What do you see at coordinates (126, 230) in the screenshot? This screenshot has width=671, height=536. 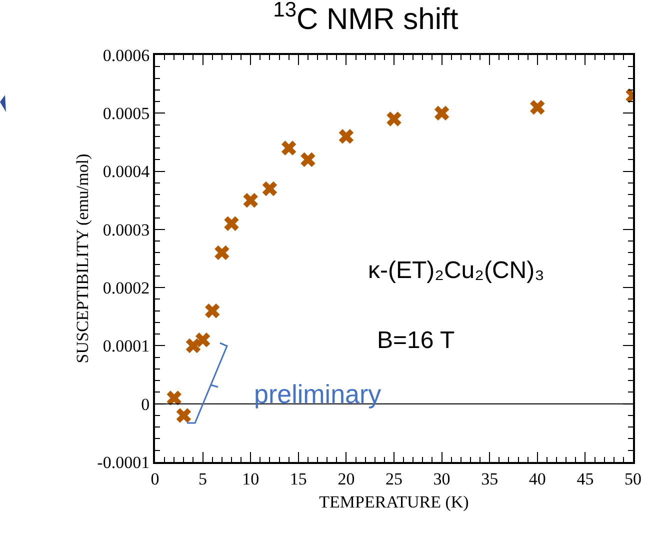 I see `y-tick-label: 0.0003` at bounding box center [126, 230].